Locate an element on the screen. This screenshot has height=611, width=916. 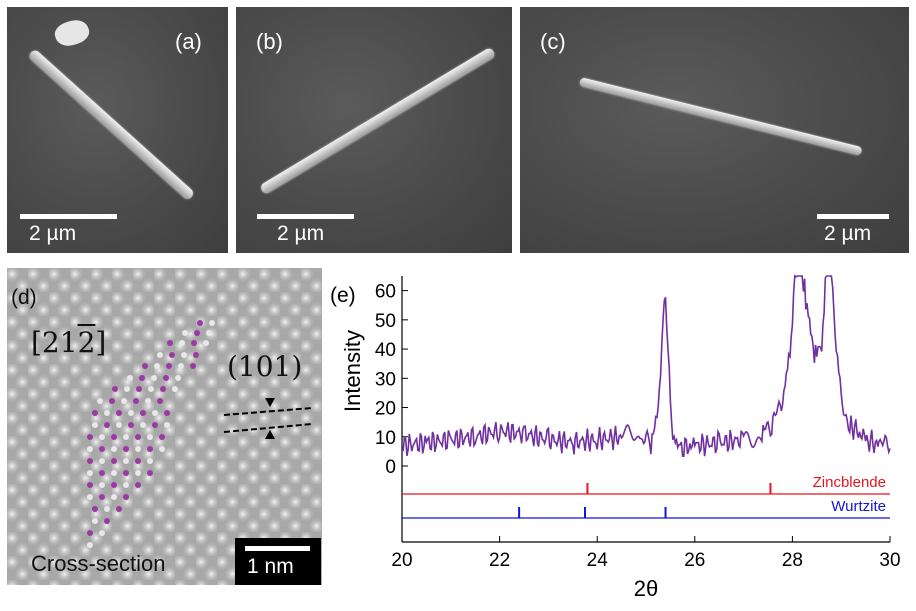
scale-bar-a is located at coordinates (68, 216).